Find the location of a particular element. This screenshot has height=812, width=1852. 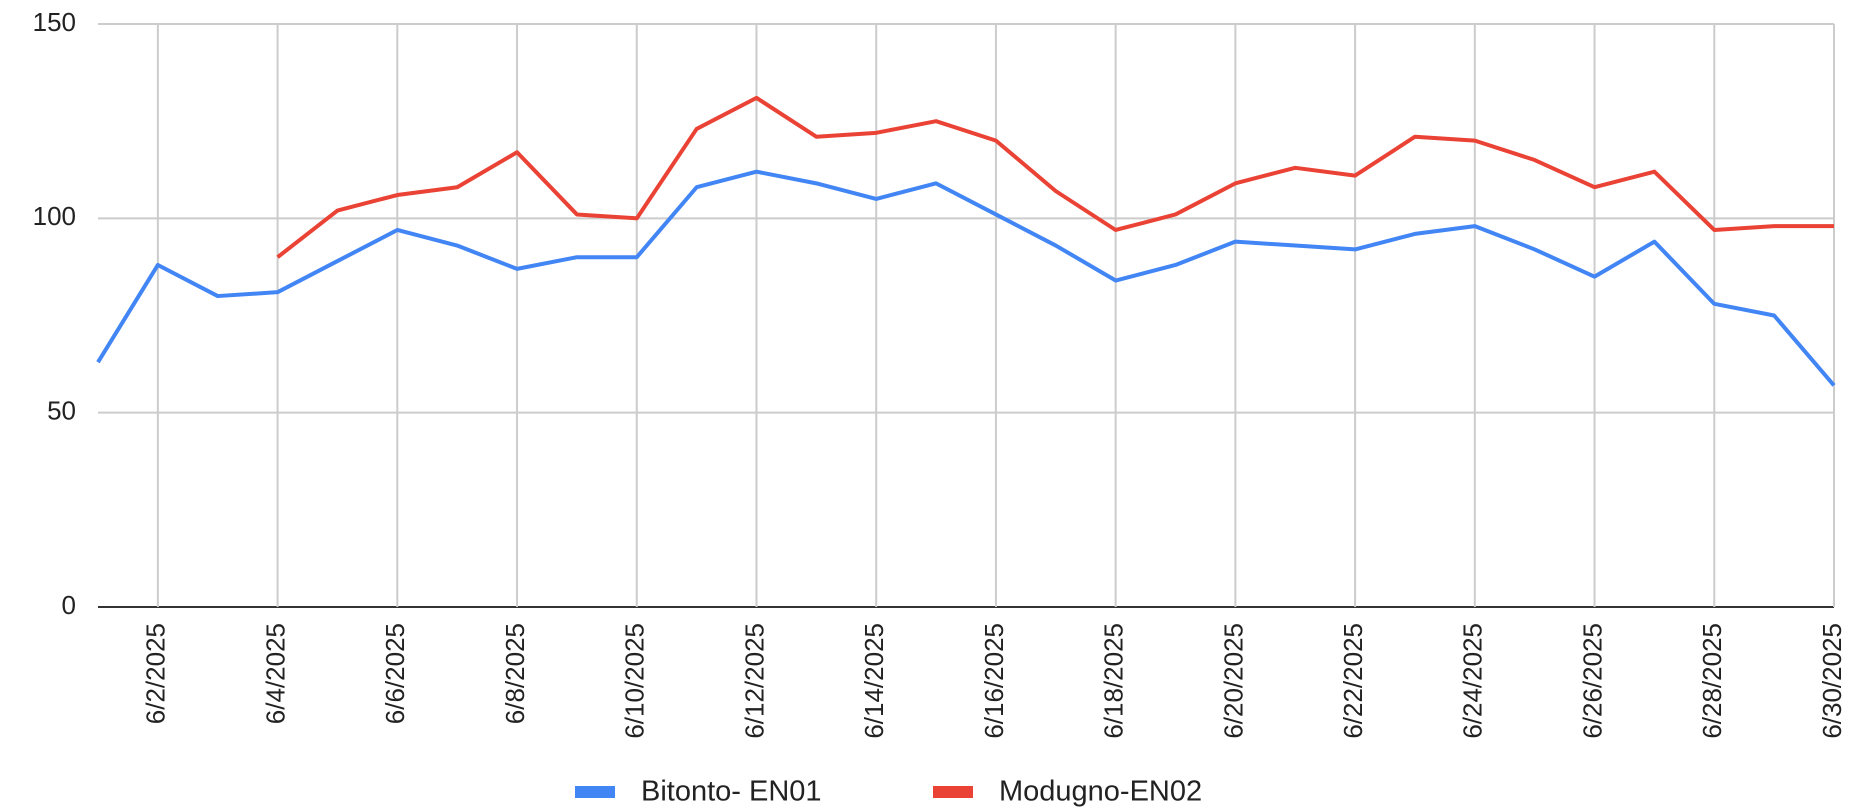

x-tick-label: 6/22/2025 is located at coordinates (1353, 681).